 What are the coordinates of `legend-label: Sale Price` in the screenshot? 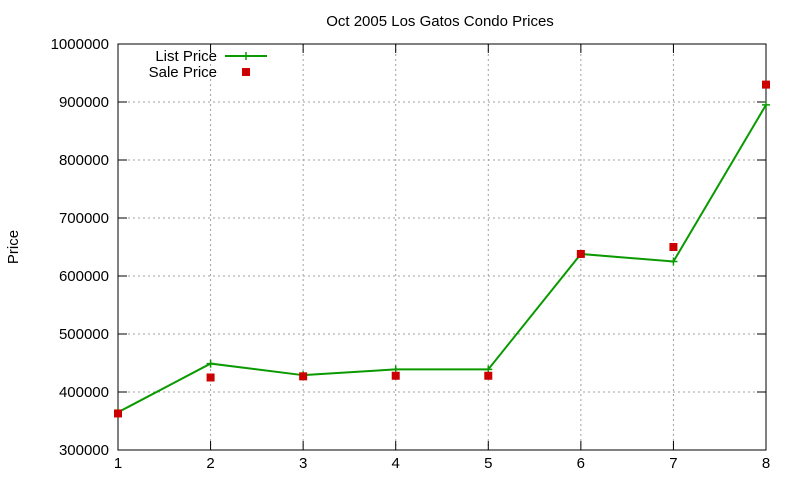 It's located at (183, 72).